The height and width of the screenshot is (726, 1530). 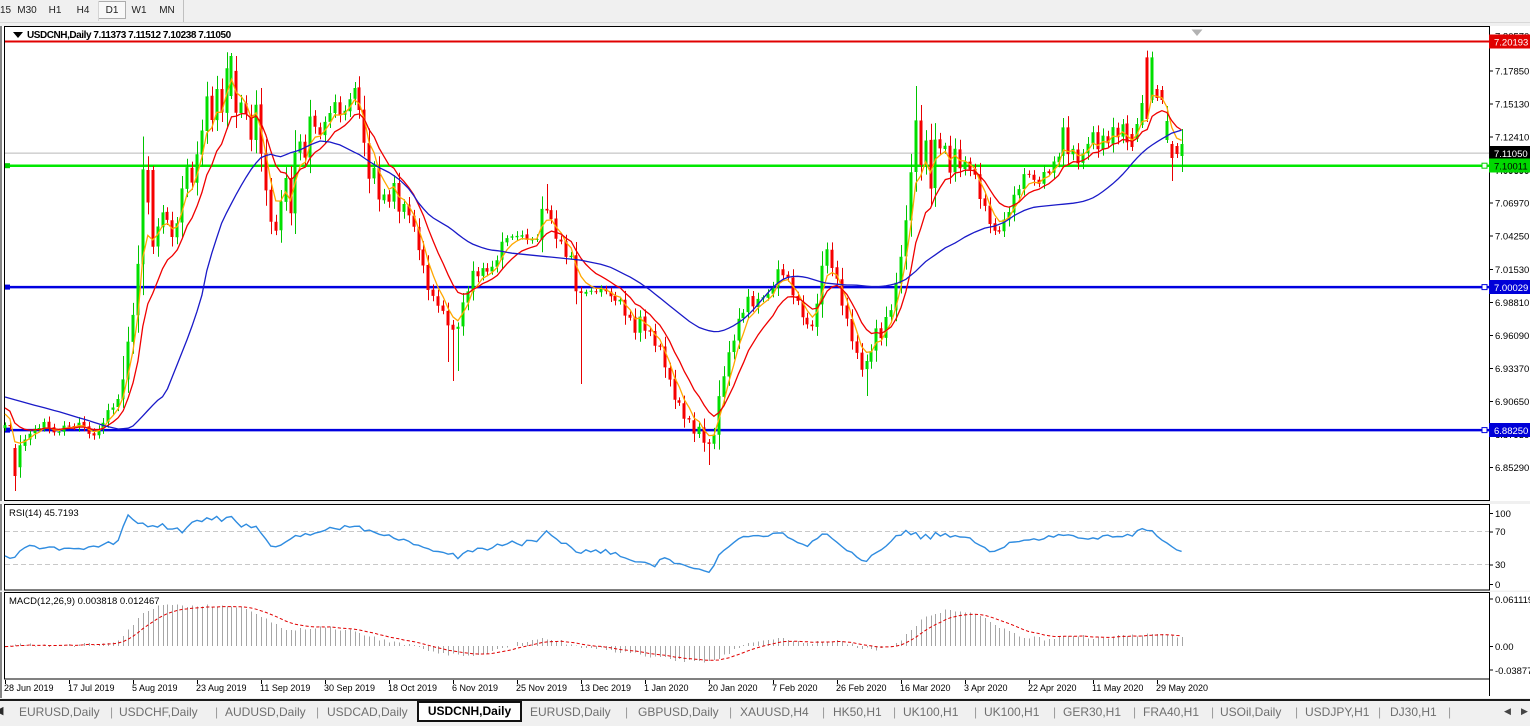 I want to click on svg-text: 7.01530, so click(x=1512, y=270).